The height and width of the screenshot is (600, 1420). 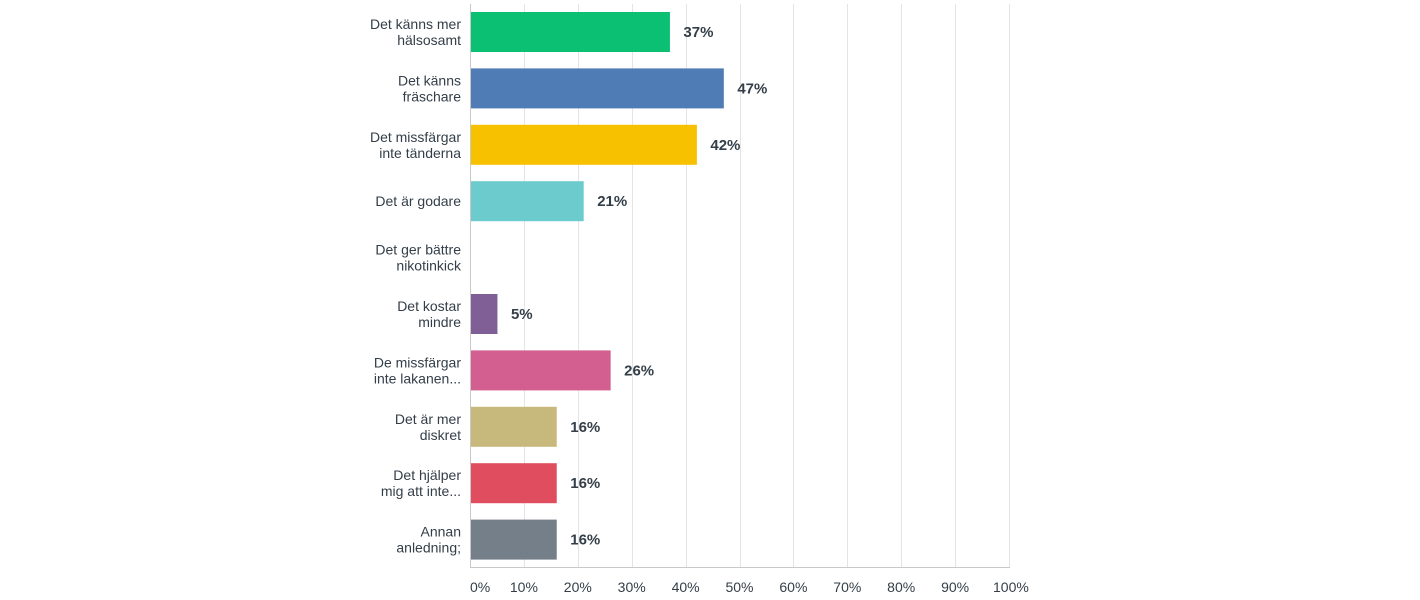 What do you see at coordinates (432, 96) in the screenshot?
I see `category-label-line: fräschare` at bounding box center [432, 96].